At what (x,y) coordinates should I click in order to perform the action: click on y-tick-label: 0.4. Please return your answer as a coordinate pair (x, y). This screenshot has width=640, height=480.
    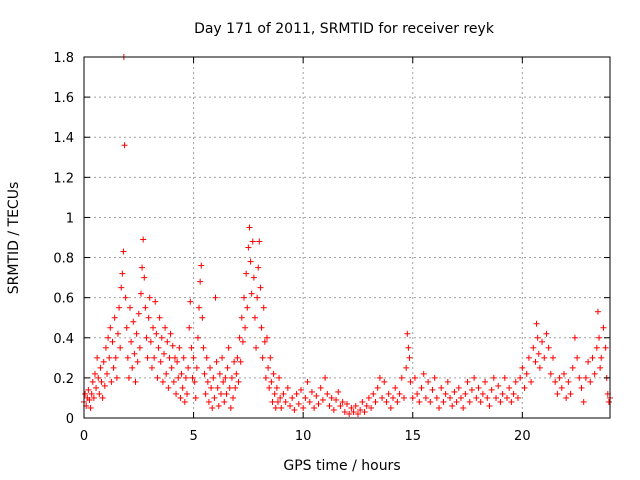
    Looking at the image, I should click on (63, 339).